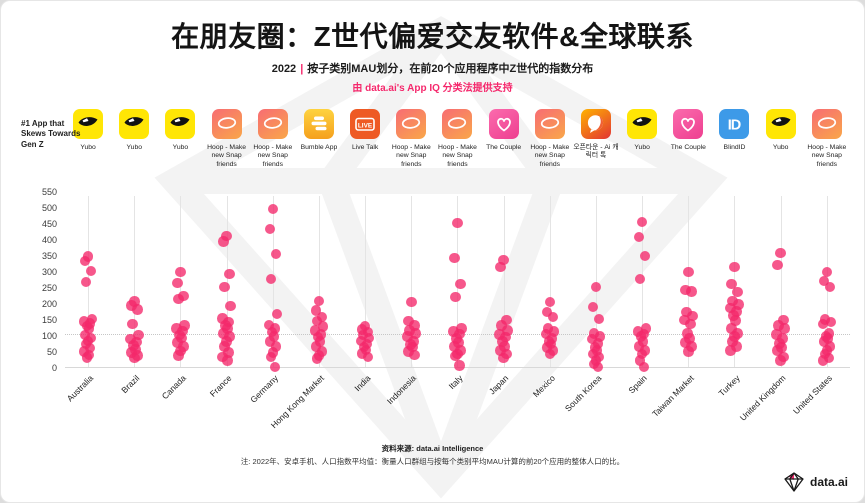 This screenshot has width=865, height=503. I want to click on livetalk-app-icon: LIVE, so click(365, 124).